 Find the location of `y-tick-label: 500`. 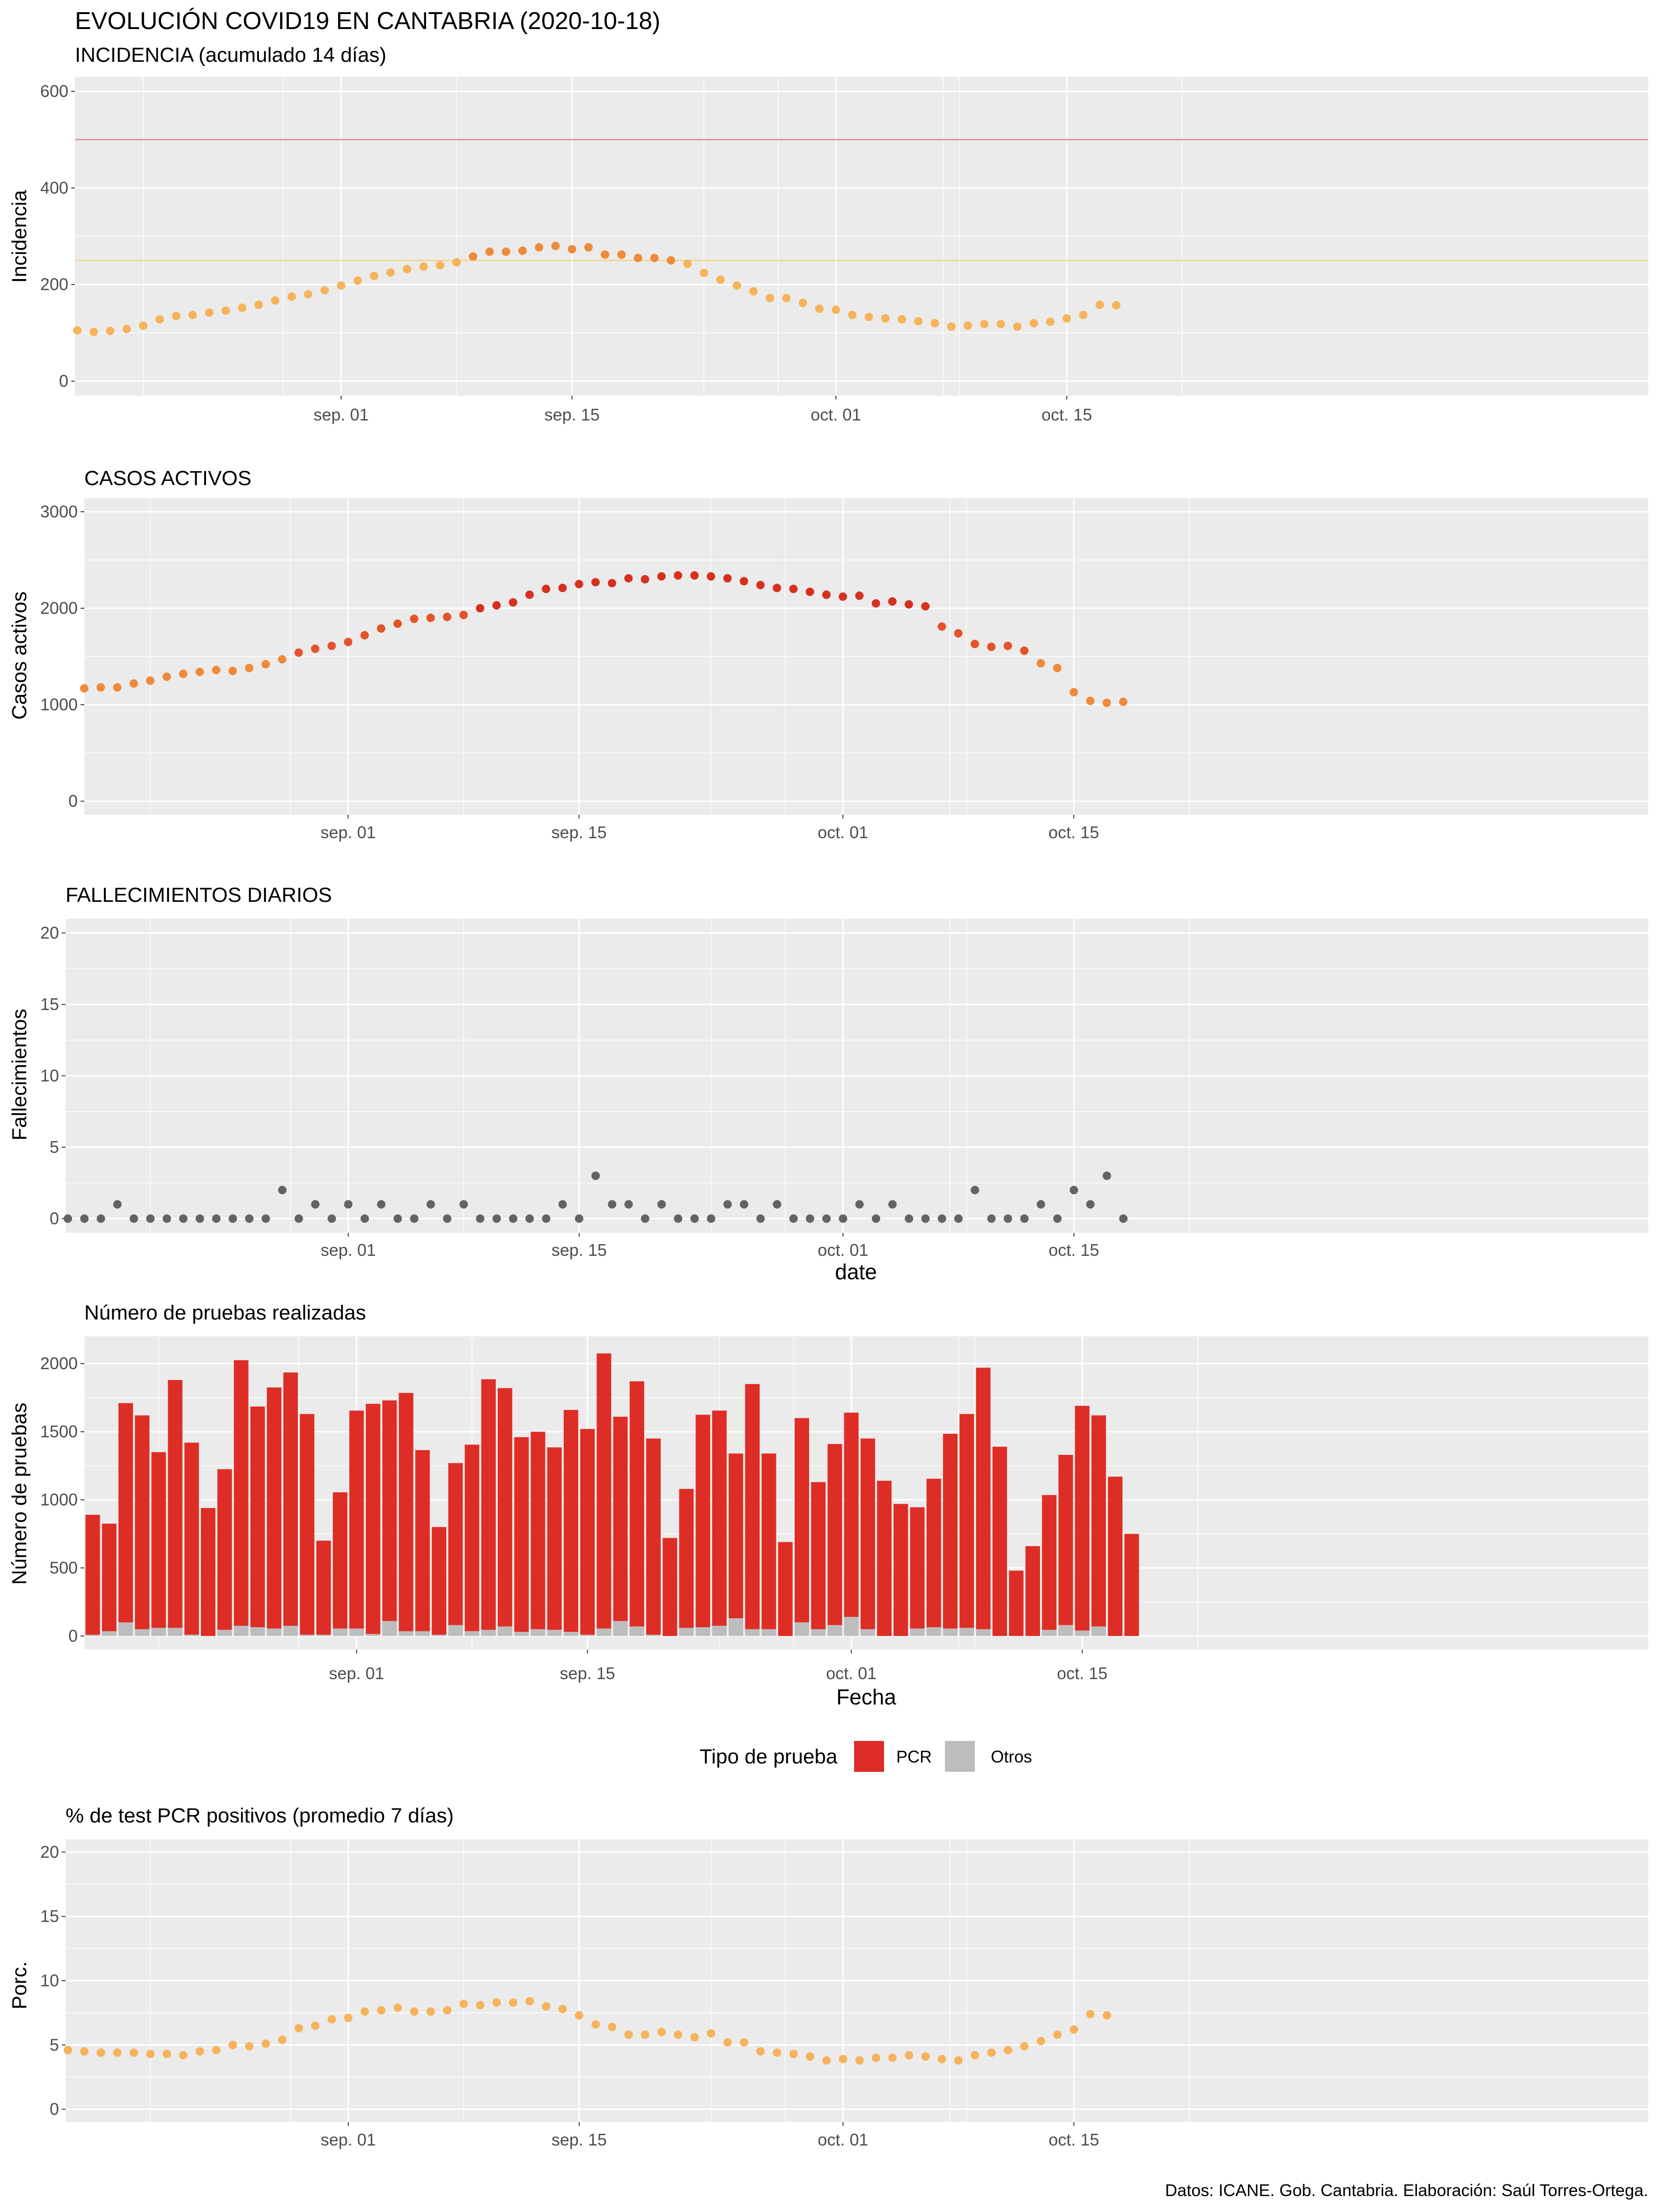

y-tick-label: 500 is located at coordinates (64, 1567).